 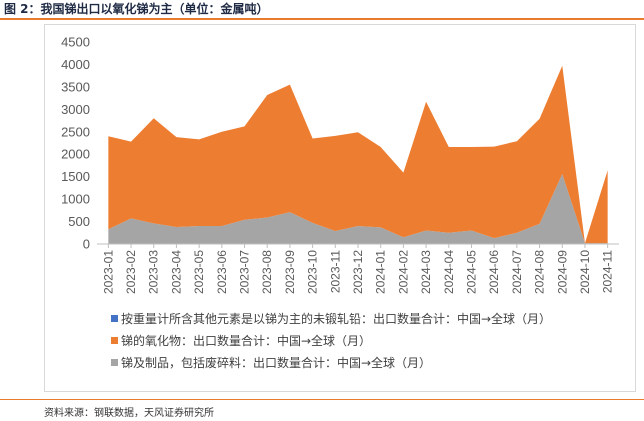 What do you see at coordinates (290, 272) in the screenshot?
I see `x-tick-label: 2023-09` at bounding box center [290, 272].